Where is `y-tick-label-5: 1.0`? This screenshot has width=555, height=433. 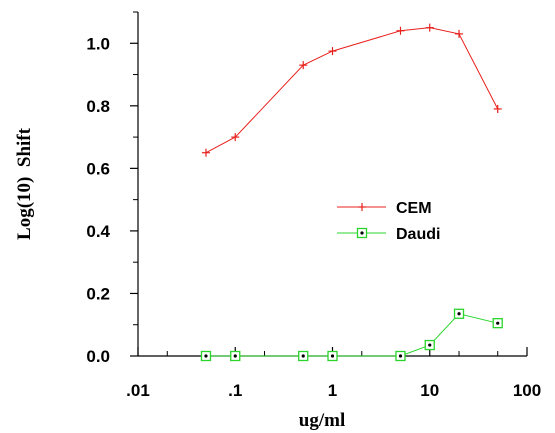 y-tick-label-5: 1.0 is located at coordinates (98, 43).